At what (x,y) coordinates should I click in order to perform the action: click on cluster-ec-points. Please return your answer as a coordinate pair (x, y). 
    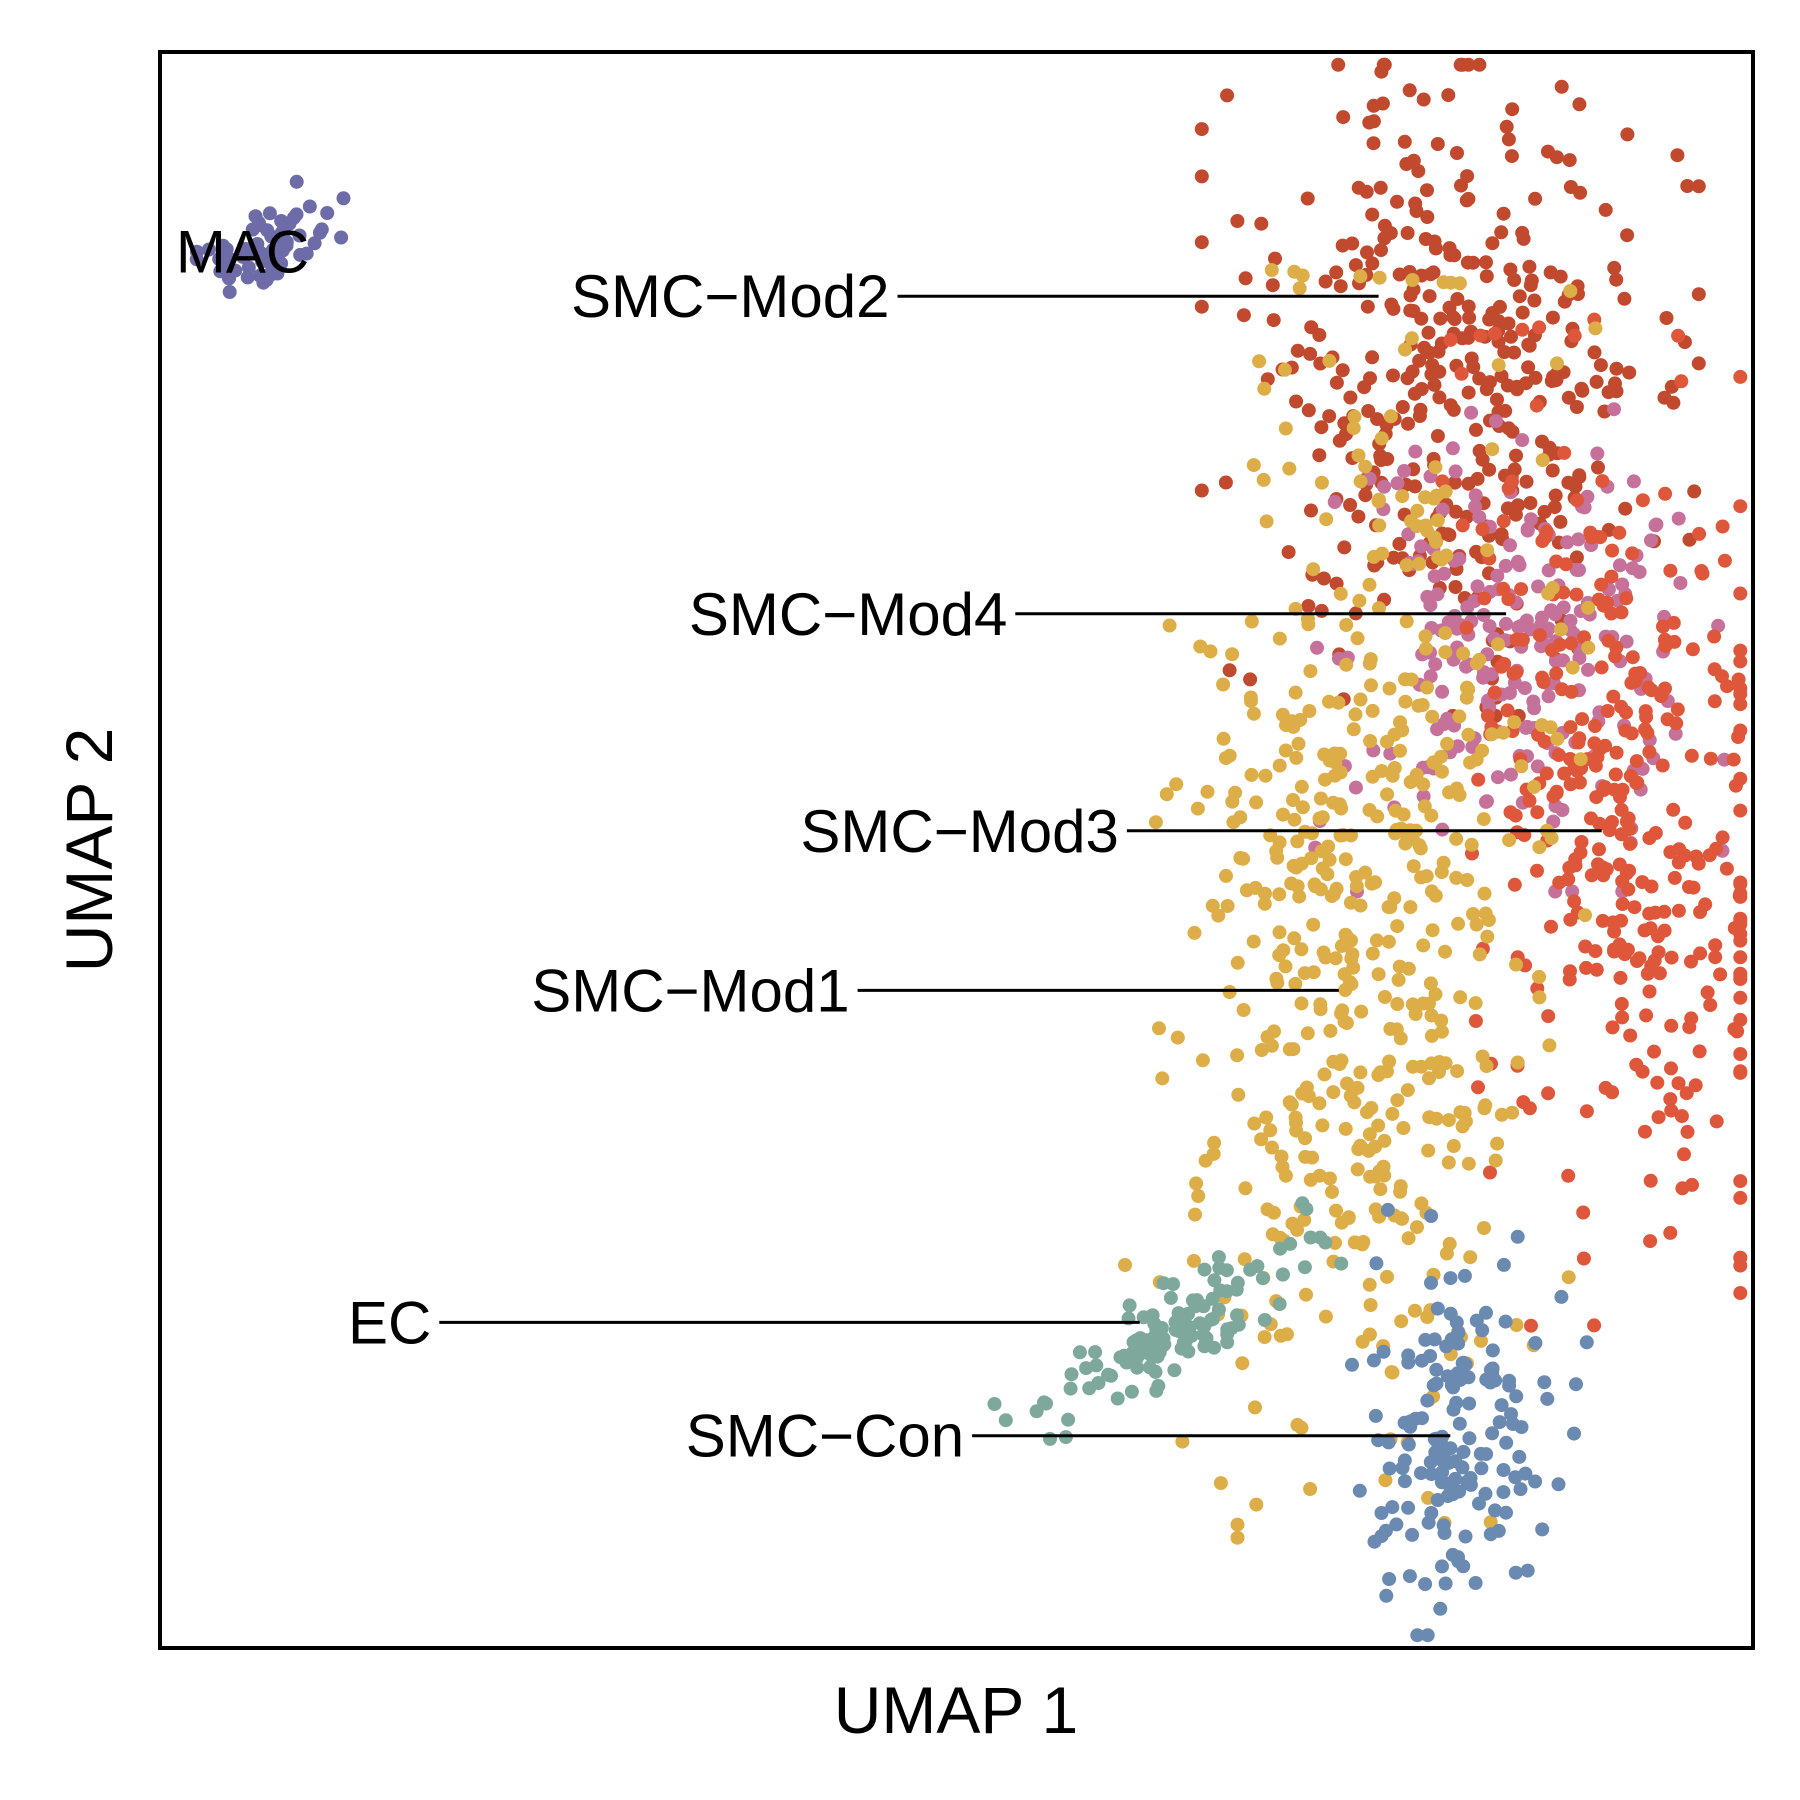
    Looking at the image, I should click on (1168, 1321).